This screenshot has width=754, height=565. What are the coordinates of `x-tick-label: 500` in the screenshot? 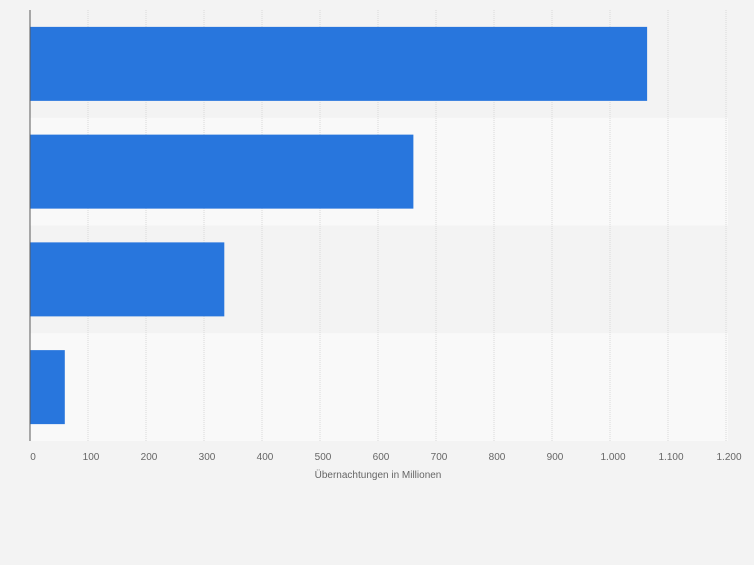 It's located at (323, 457).